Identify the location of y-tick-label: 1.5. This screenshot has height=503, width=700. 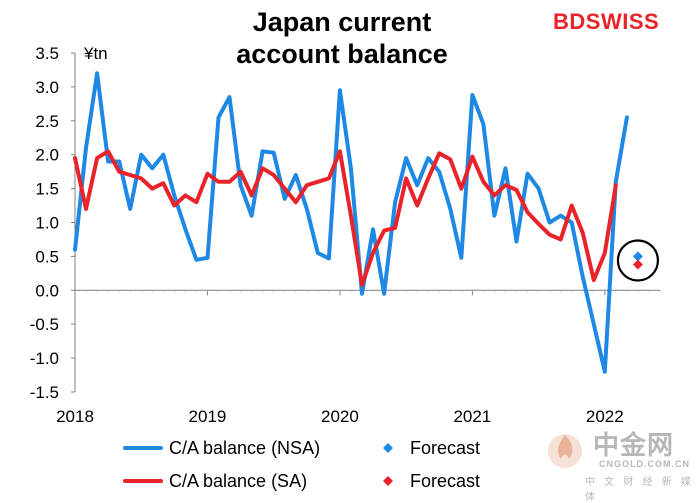
(47, 189).